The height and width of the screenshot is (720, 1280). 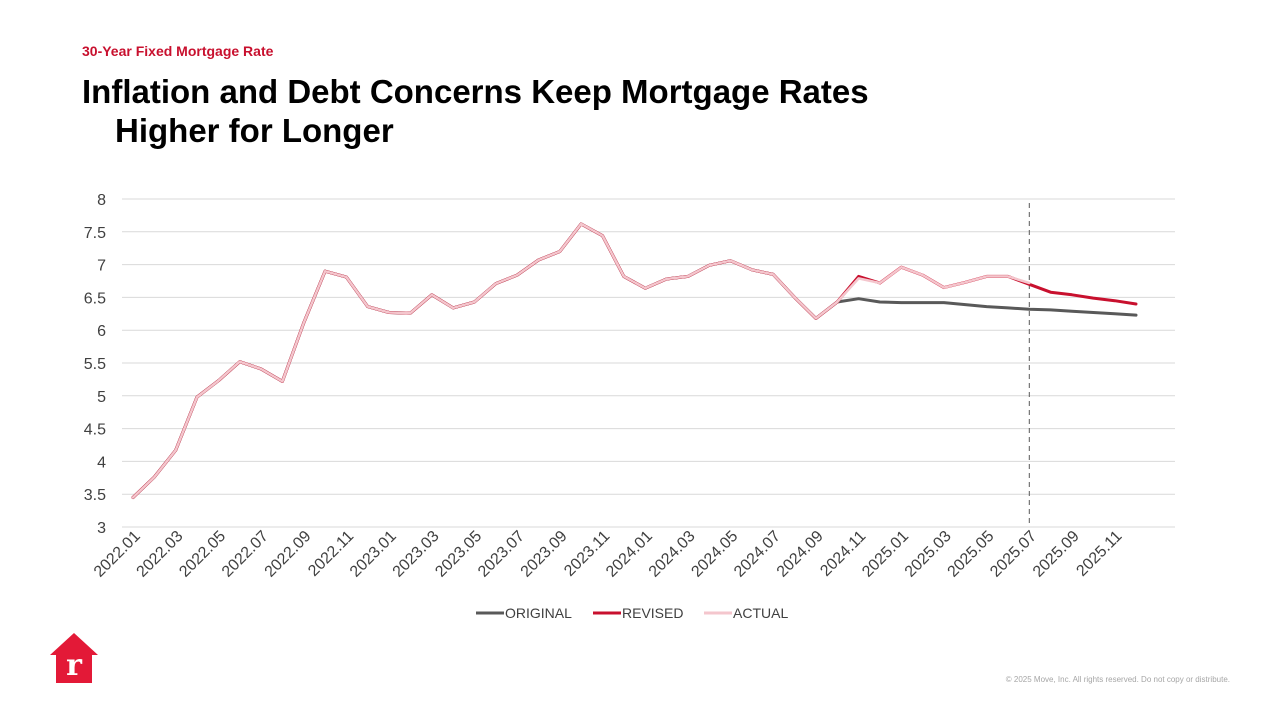 I want to click on x-tick-label: 2024.05, so click(x=714, y=554).